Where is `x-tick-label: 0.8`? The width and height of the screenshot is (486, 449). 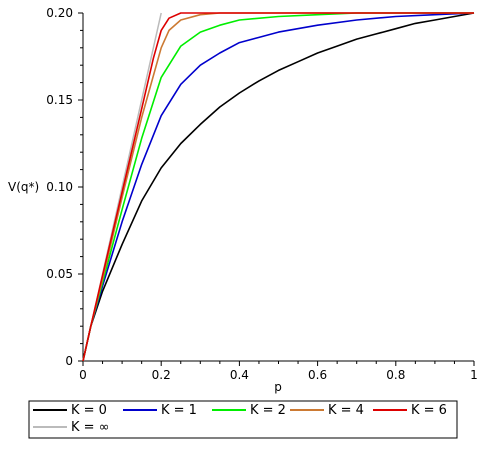 x-tick-label: 0.8 is located at coordinates (395, 375).